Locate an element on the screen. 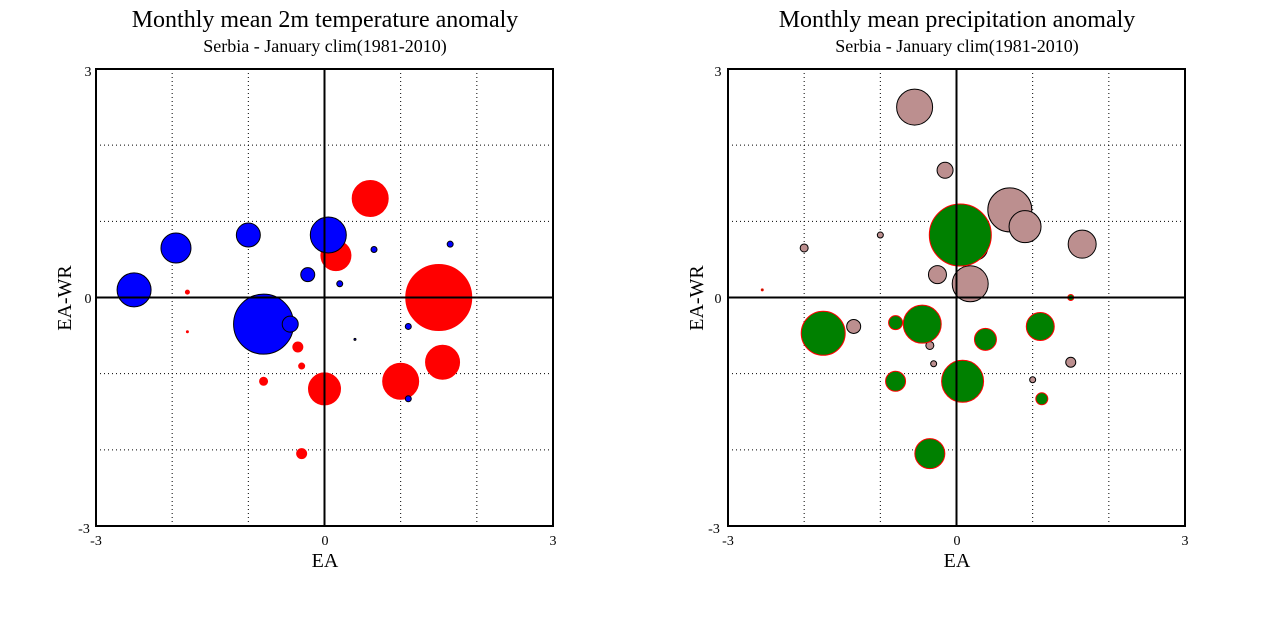 The width and height of the screenshot is (1264, 622). chart-title: Monthly mean 2m temperature anomaly is located at coordinates (325, 20).